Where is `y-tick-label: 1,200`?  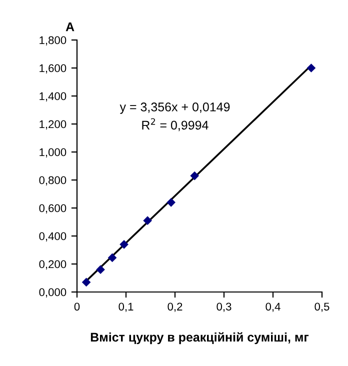 y-tick-label: 1,200 is located at coordinates (53, 125).